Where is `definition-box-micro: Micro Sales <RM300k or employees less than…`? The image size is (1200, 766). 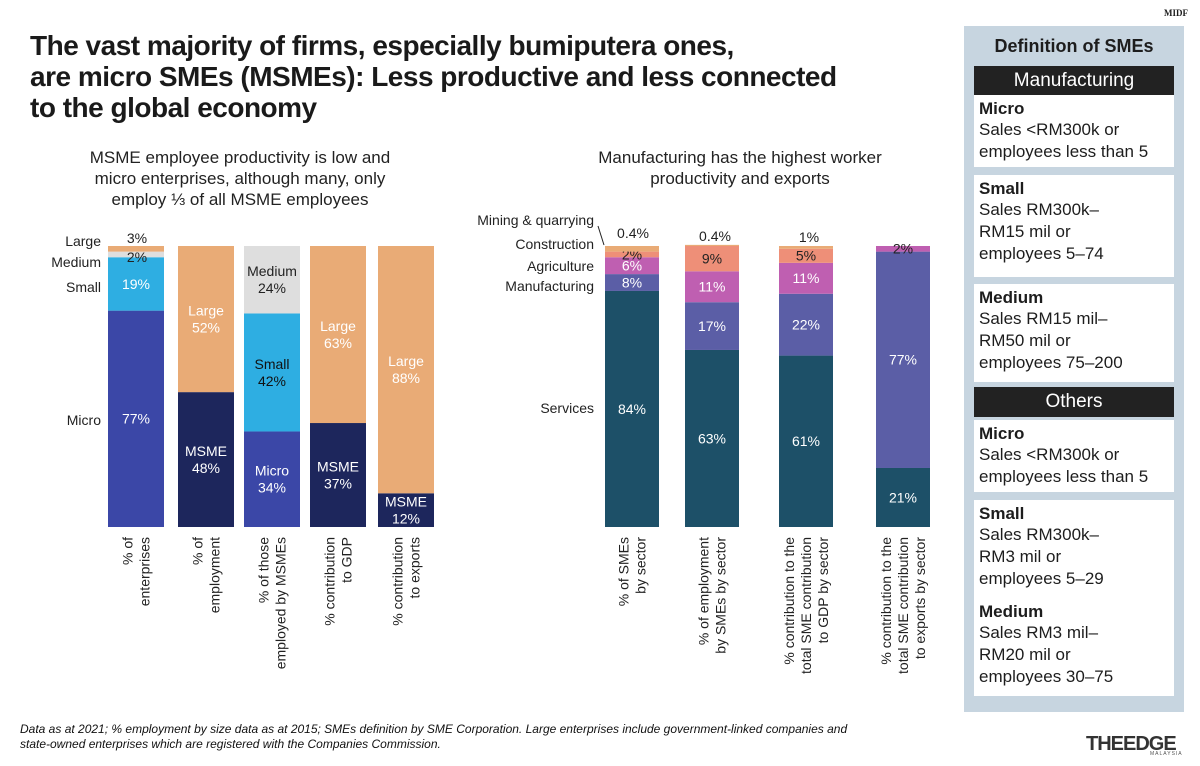
definition-box-micro: Micro Sales <RM300k or employees less than… is located at coordinates (1074, 131).